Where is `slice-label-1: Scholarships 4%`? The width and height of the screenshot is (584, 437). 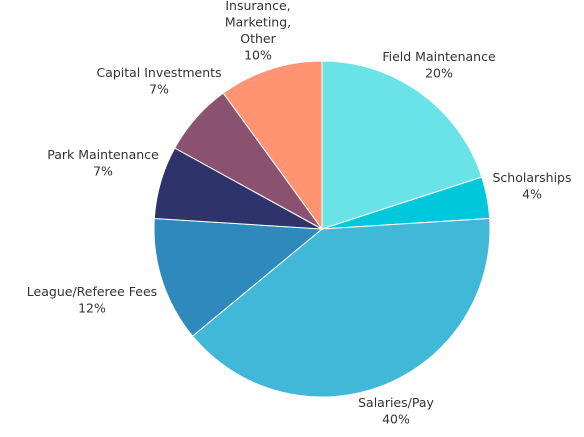 slice-label-1: Scholarships 4% is located at coordinates (531, 186).